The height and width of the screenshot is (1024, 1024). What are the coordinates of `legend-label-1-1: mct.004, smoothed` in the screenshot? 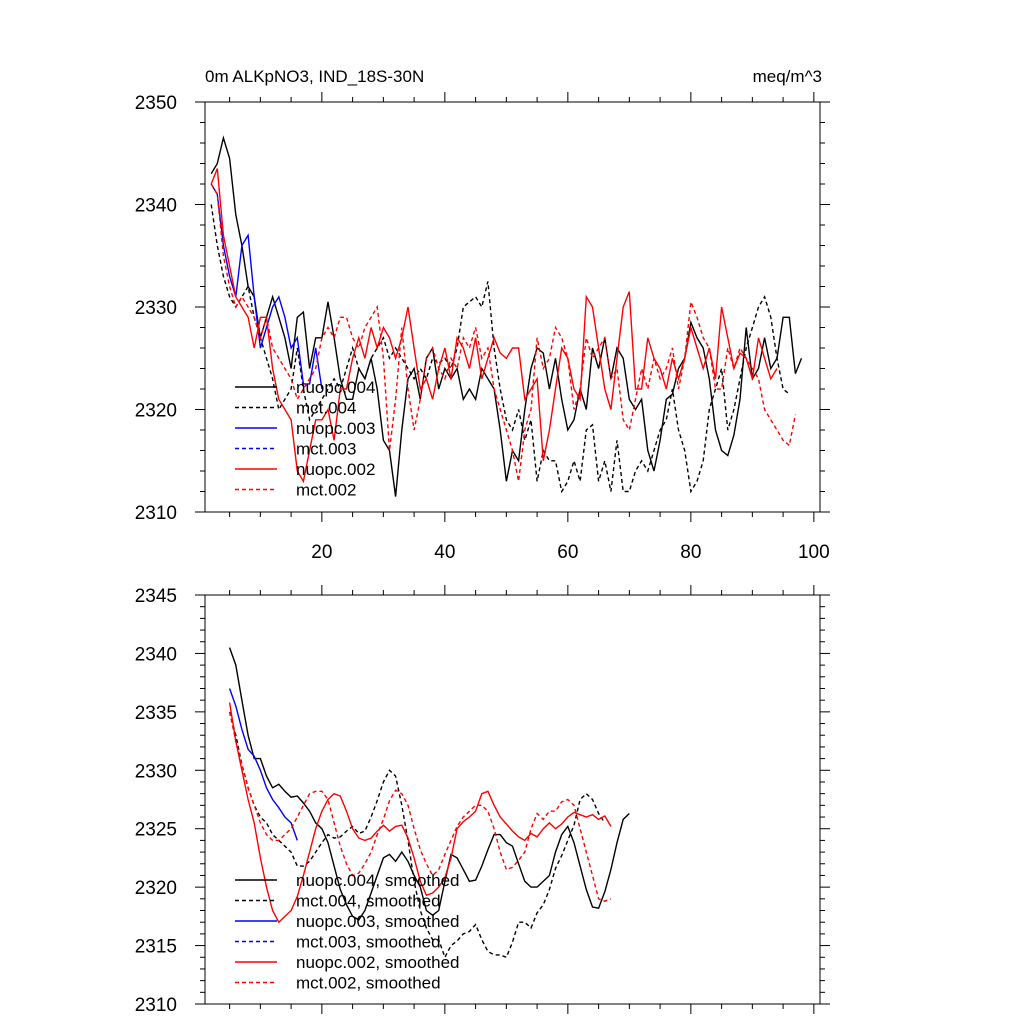 It's located at (368, 901).